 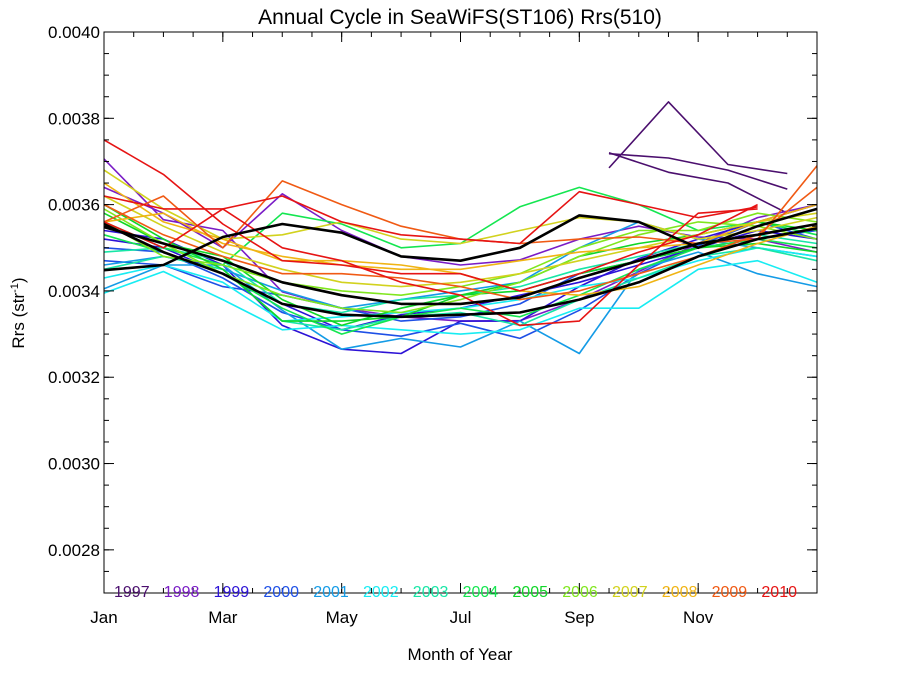 I want to click on x-tick-label: Mar, so click(x=223, y=617).